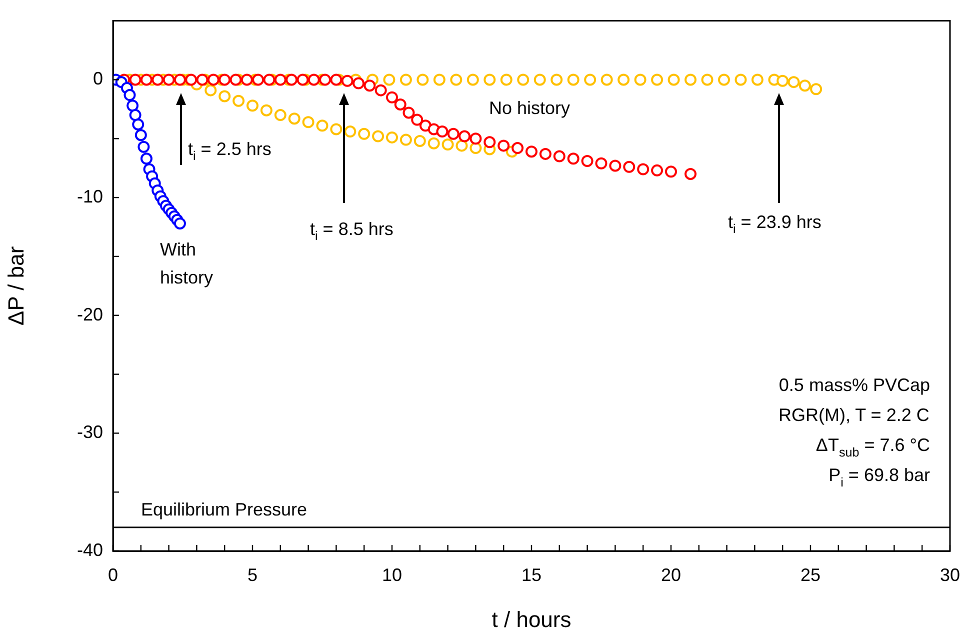 This screenshot has width=974, height=638. I want to click on y-axis-title: ΔP / bar, so click(15, 286).